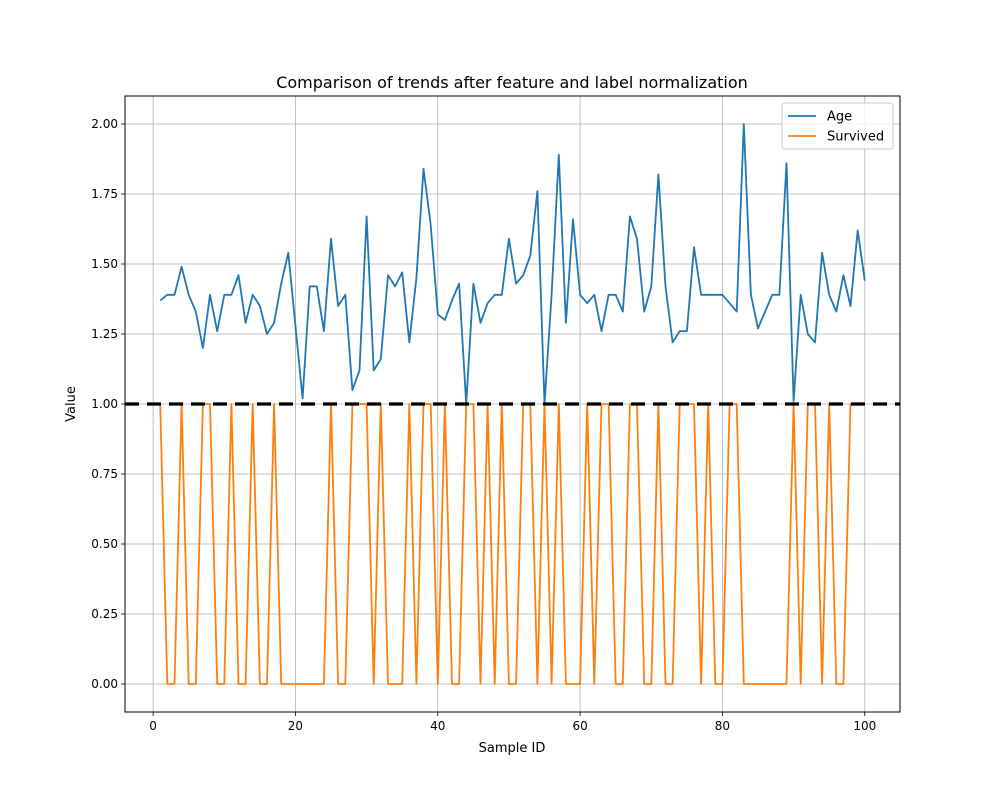 The height and width of the screenshot is (804, 1000). Describe the element at coordinates (104, 404) in the screenshot. I see `y-tick-label: 1.00` at that location.